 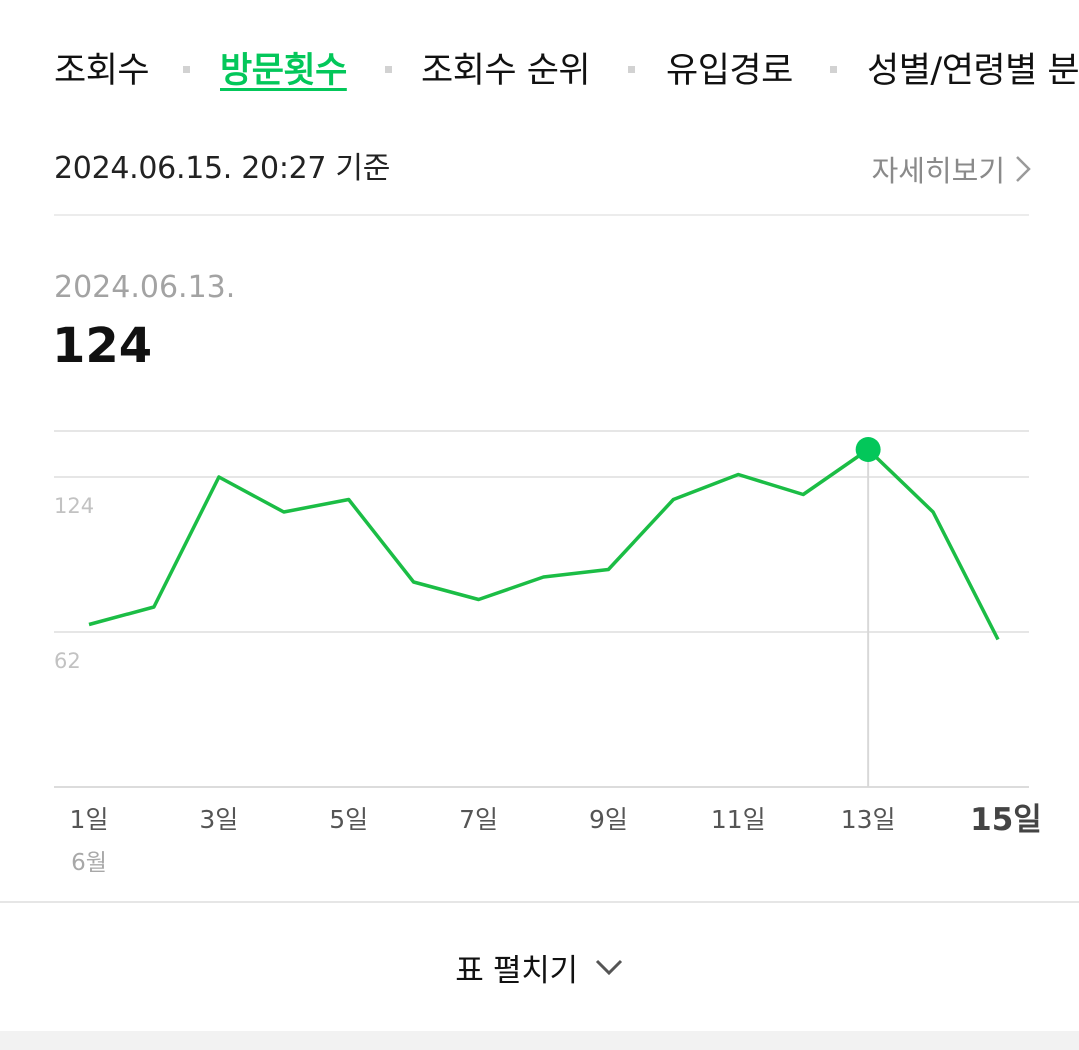 I want to click on month-label: 6월, so click(x=89, y=863).